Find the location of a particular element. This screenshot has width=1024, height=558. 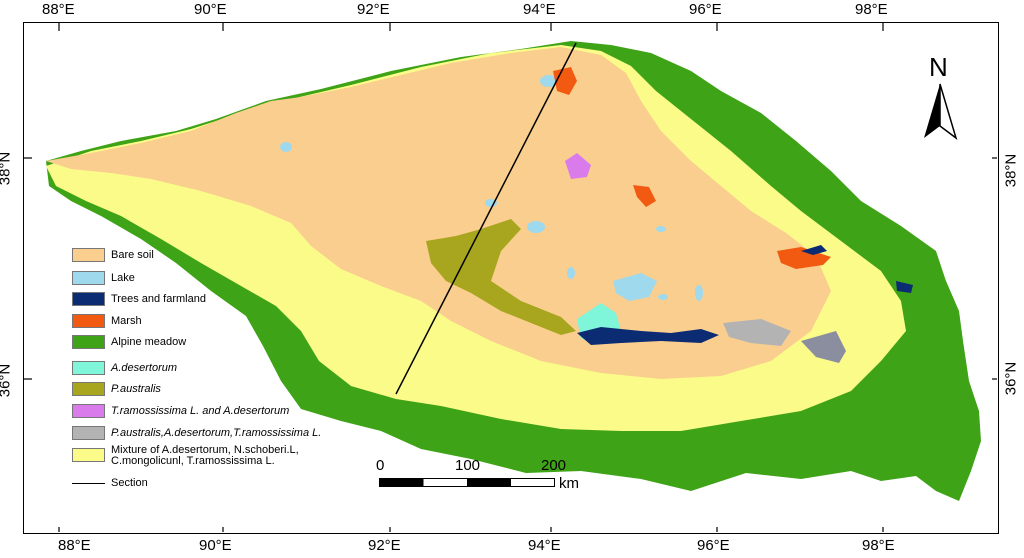

lon-label-96-bottom: 96°E is located at coordinates (713, 545).